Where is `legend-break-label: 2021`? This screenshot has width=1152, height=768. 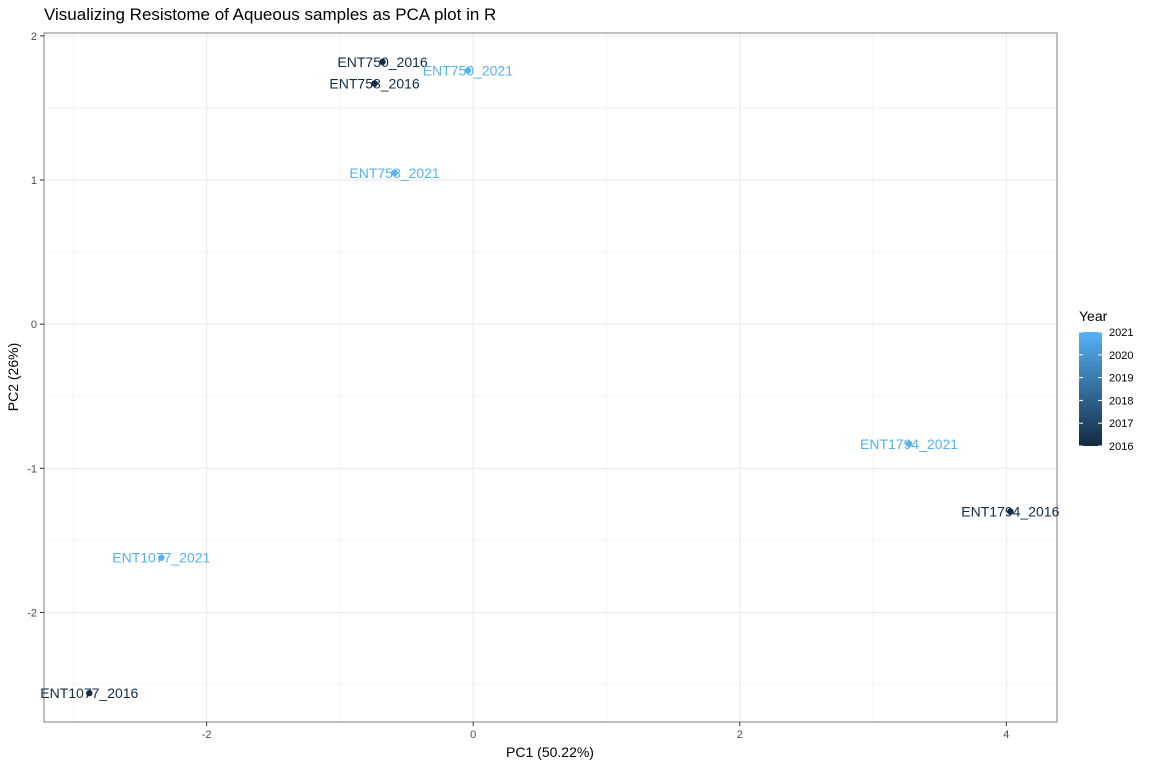
legend-break-label: 2021 is located at coordinates (1121, 333).